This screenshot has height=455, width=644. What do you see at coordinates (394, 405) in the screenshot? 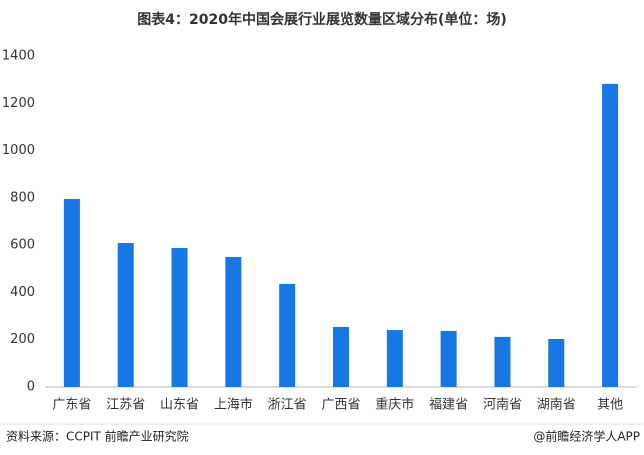
I see `x-tick-label: 重庆市` at bounding box center [394, 405].